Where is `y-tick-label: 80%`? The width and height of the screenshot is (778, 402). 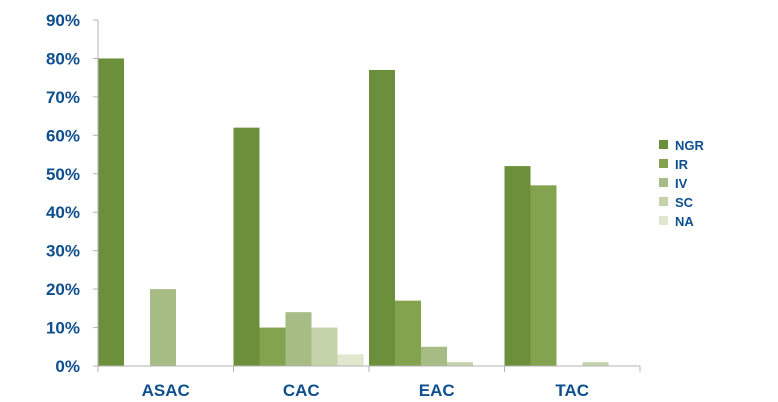 y-tick-label: 80% is located at coordinates (63, 58).